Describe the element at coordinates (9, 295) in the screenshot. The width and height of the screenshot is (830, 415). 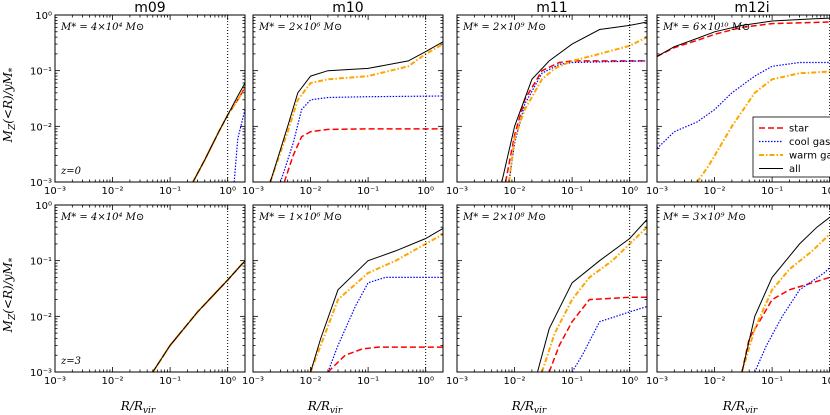
I see `y-axis-label-bottom: MZ(<R)/yM*` at that location.